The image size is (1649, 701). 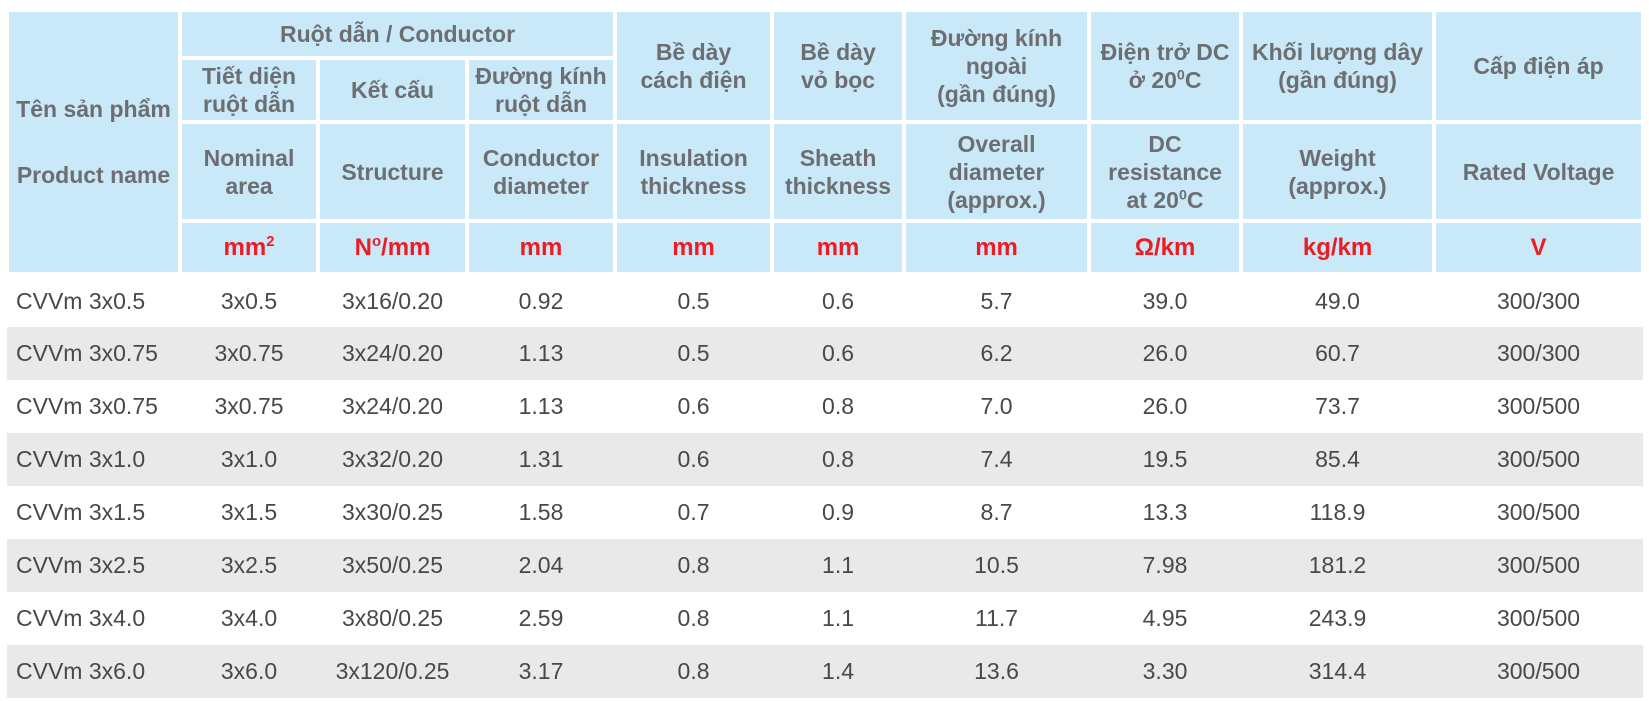 What do you see at coordinates (541, 512) in the screenshot?
I see `conductor-diameter-cell: 1.58` at bounding box center [541, 512].